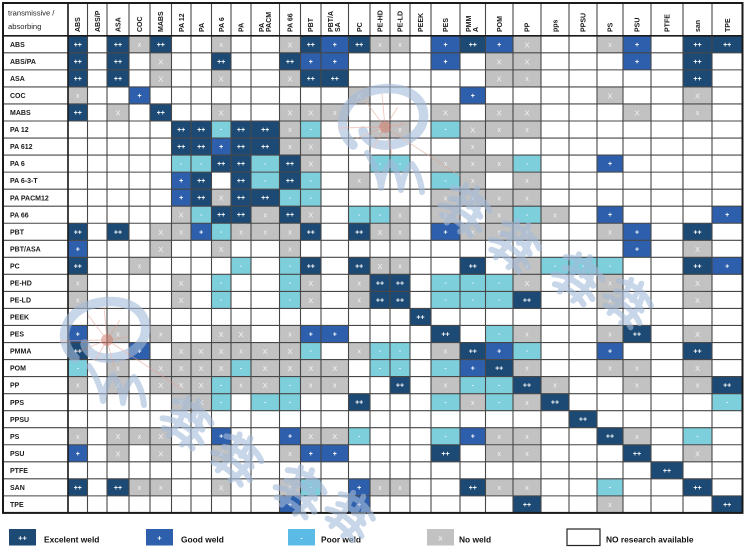  What do you see at coordinates (17, 335) in the screenshot?
I see `svg-text: PES` at bounding box center [17, 335].